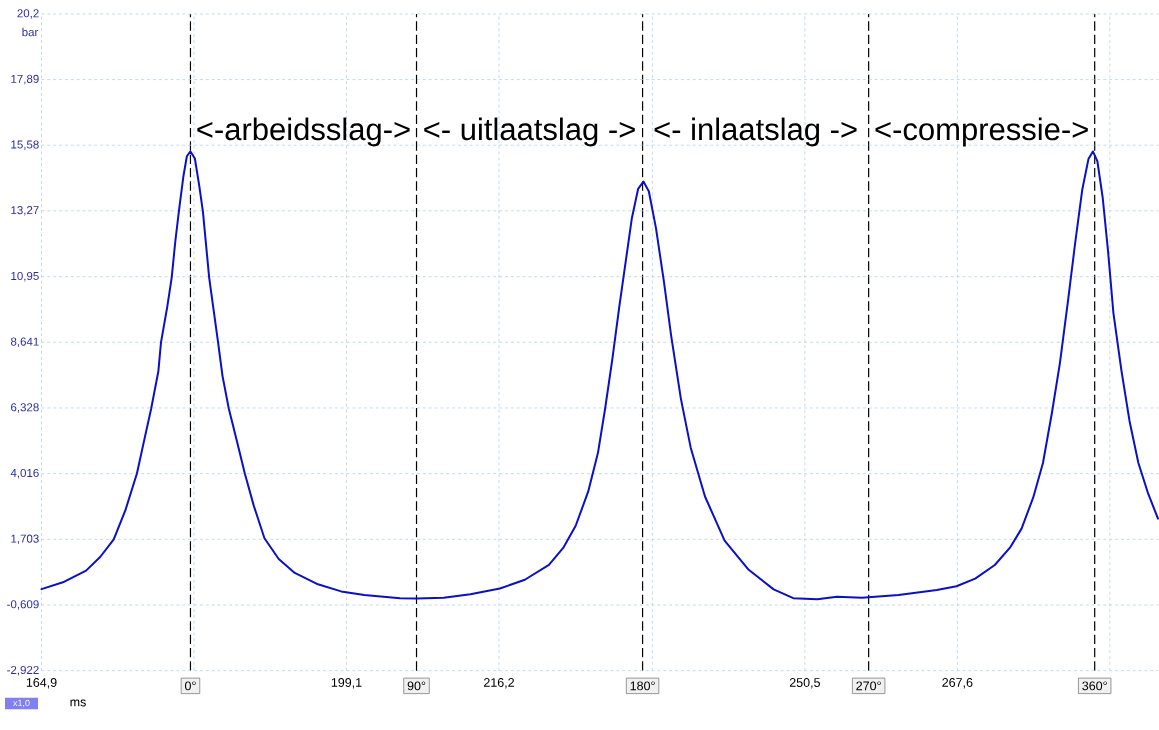  I want to click on text: x1,0, so click(21, 703).